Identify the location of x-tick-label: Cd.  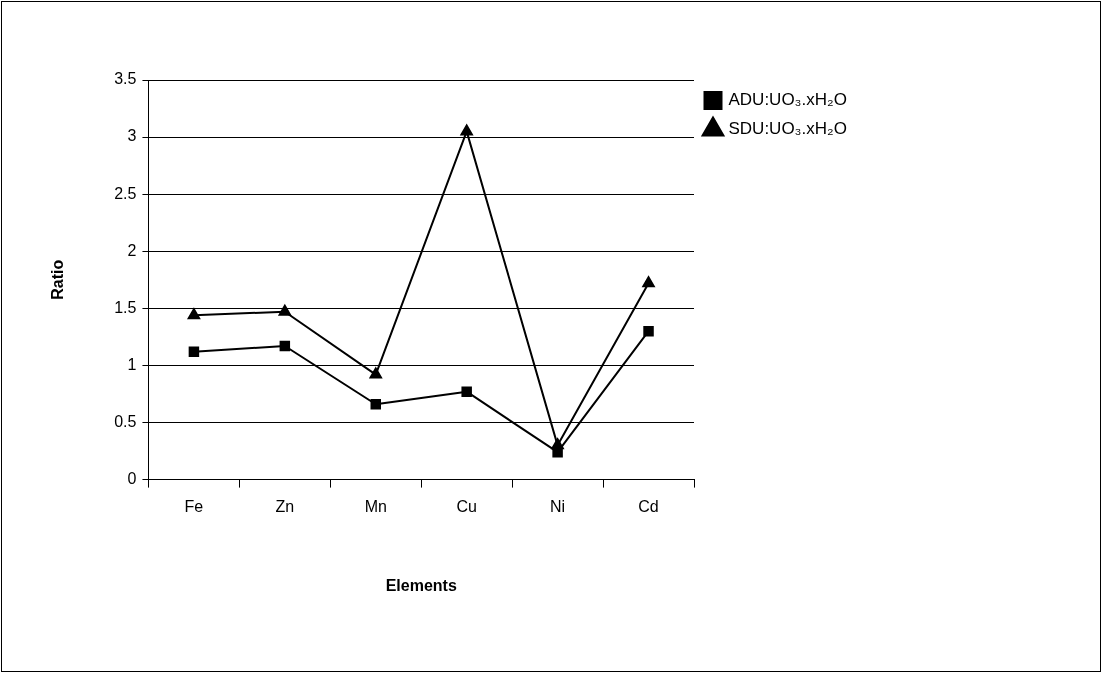
(648, 506).